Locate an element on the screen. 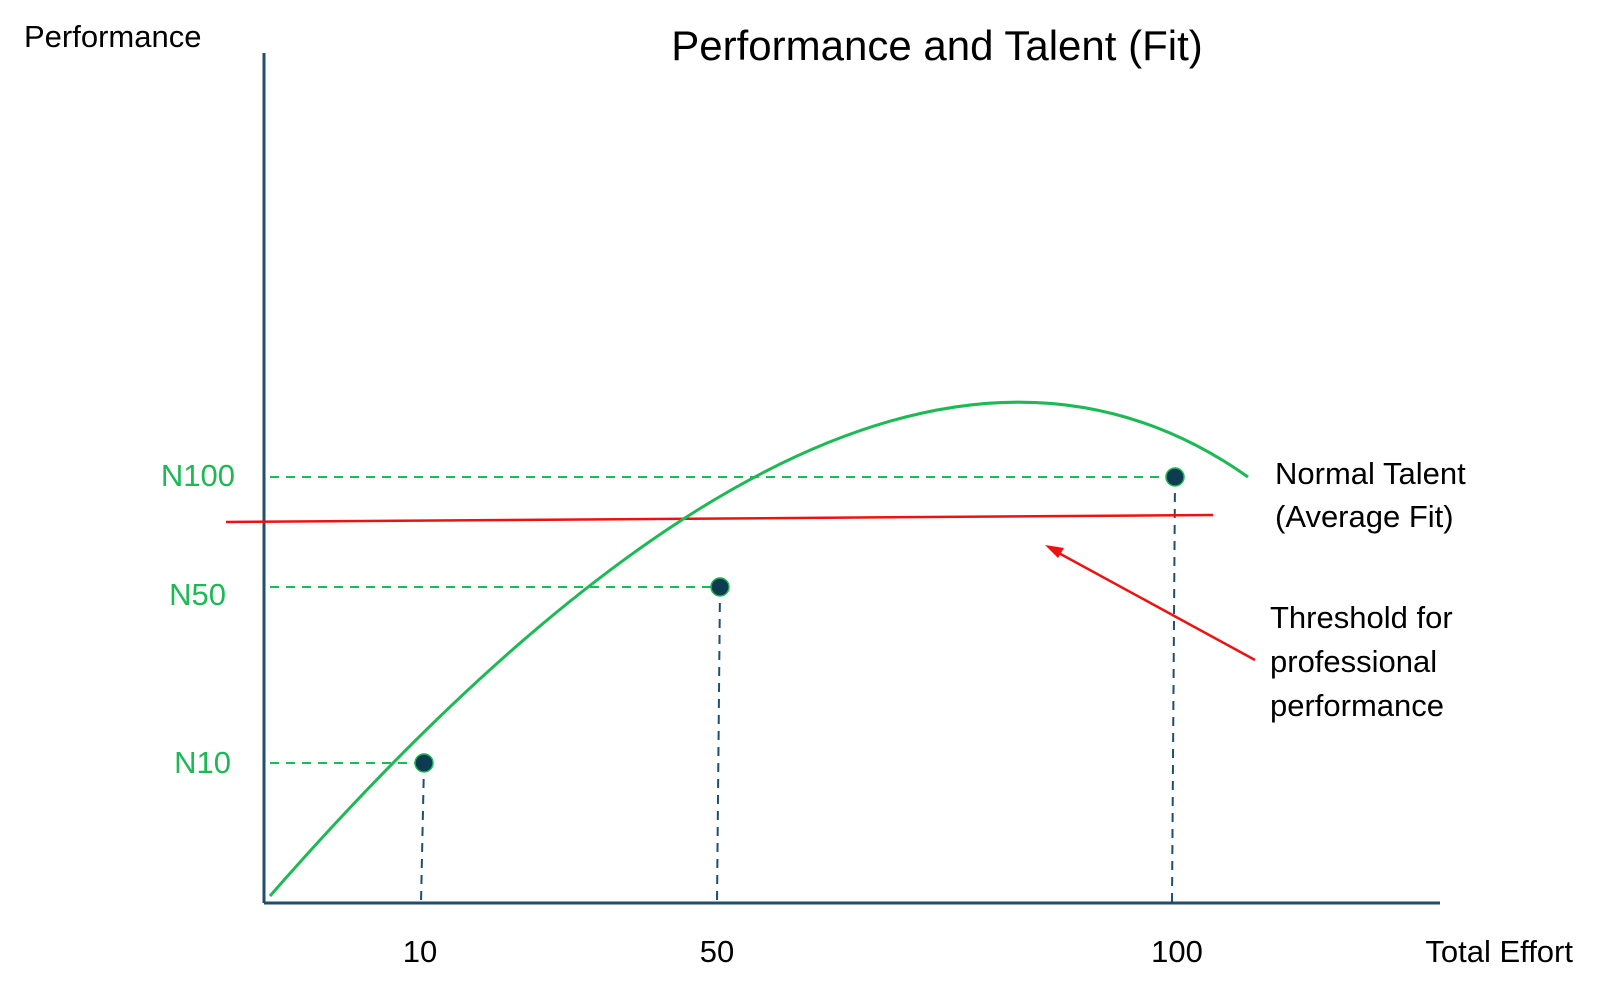 Image resolution: width=1600 pixels, height=991 pixels. y-axis-label: Performance is located at coordinates (112, 36).